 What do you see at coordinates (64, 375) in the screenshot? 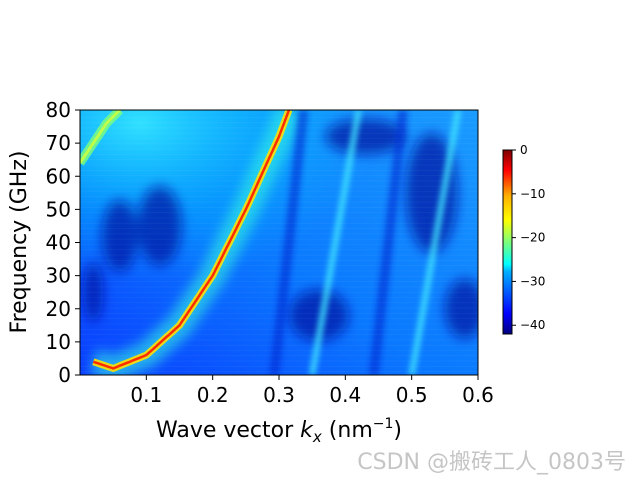
I see `y-tick-label: 0` at bounding box center [64, 375].